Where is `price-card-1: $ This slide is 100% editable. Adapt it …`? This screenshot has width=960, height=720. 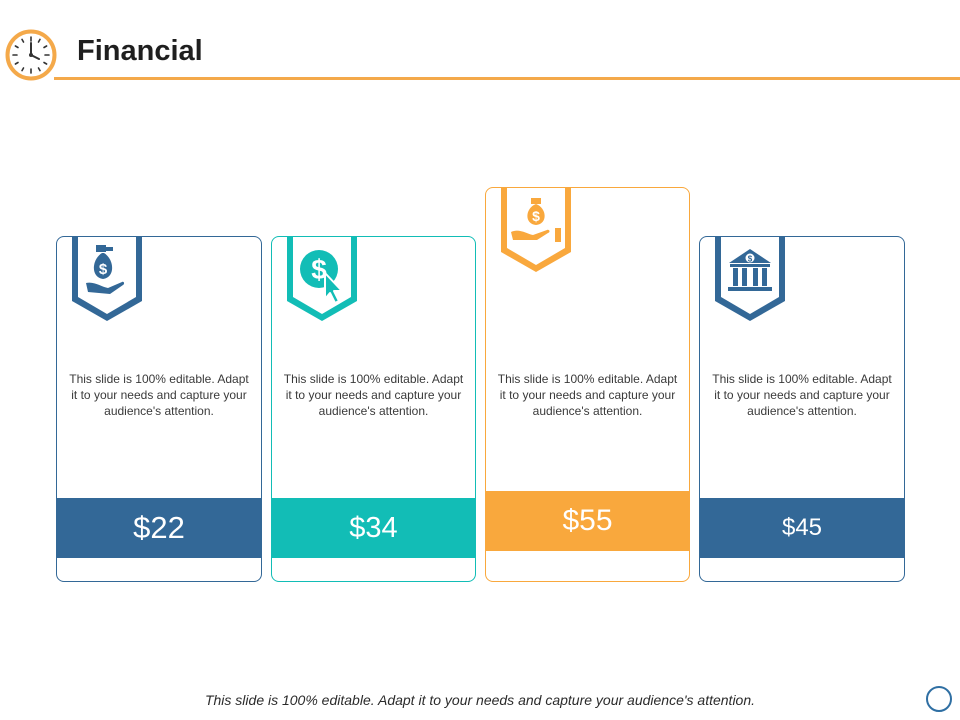 price-card-1: $ This slide is 100% editable. Adapt it … is located at coordinates (159, 409).